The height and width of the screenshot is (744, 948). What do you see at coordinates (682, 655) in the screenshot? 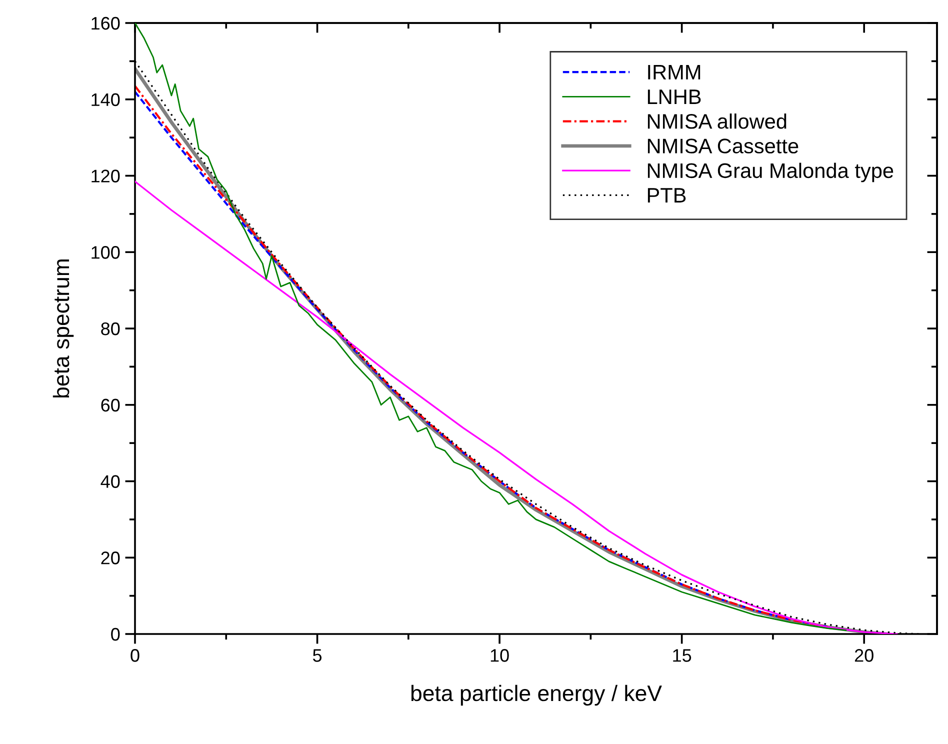
I see `x-tick-label: 15` at bounding box center [682, 655].